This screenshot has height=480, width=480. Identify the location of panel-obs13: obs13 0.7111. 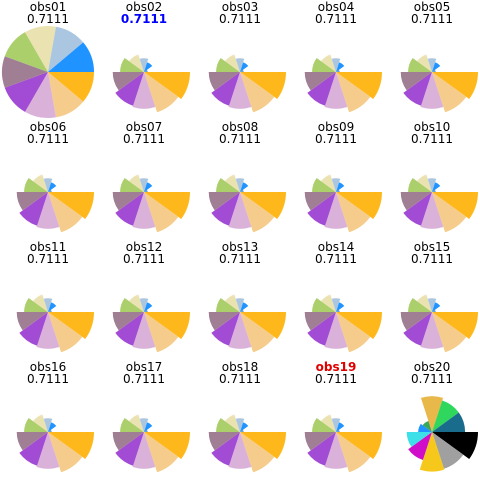
(240, 300).